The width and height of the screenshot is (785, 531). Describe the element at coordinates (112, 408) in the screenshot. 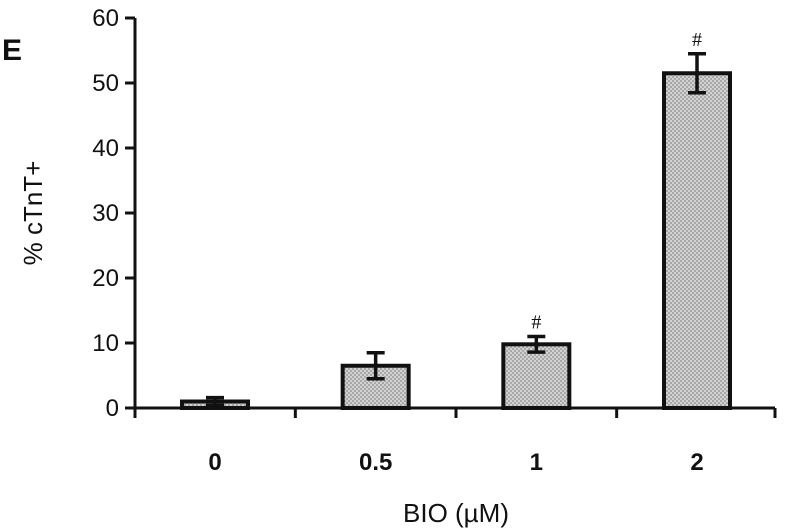

I see `y-tick-label: 0` at that location.